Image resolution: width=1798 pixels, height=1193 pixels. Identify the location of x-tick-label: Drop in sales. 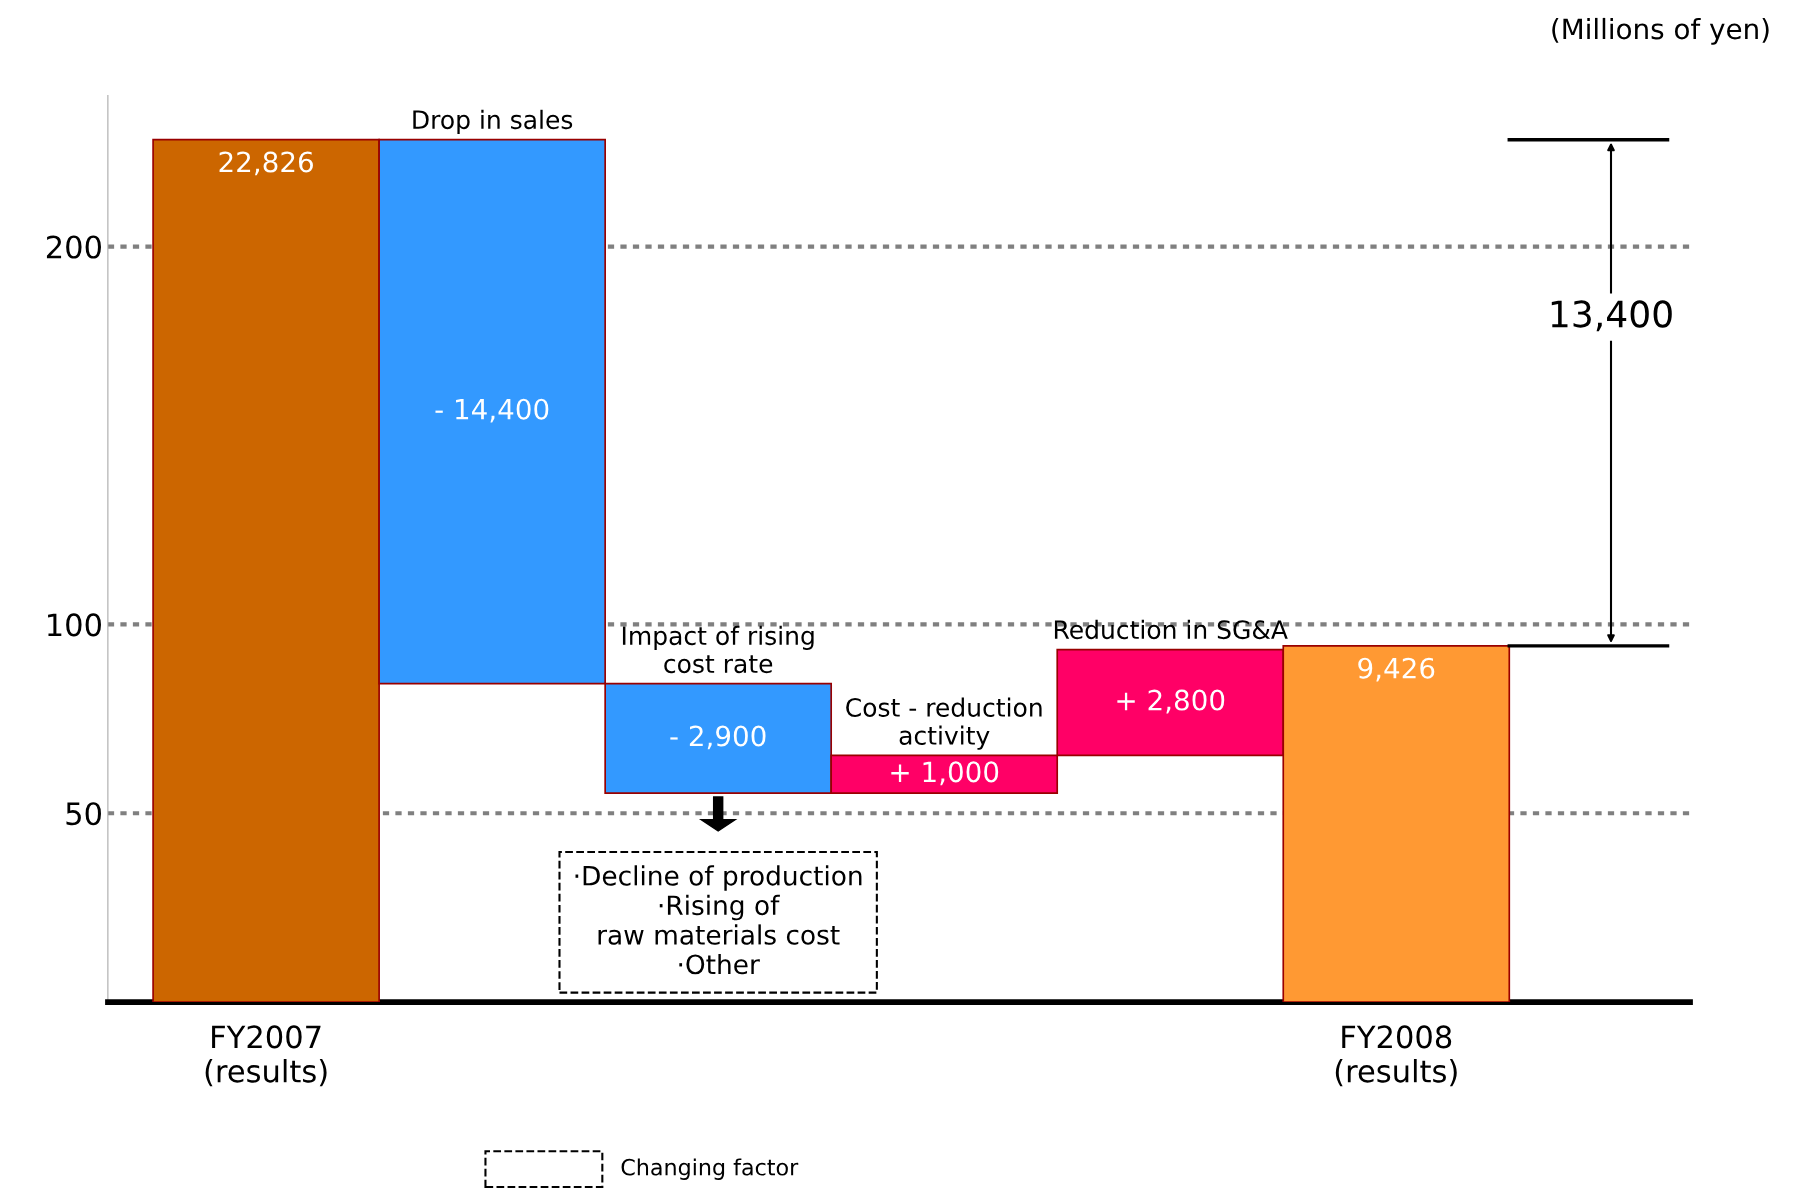
(493, 121).